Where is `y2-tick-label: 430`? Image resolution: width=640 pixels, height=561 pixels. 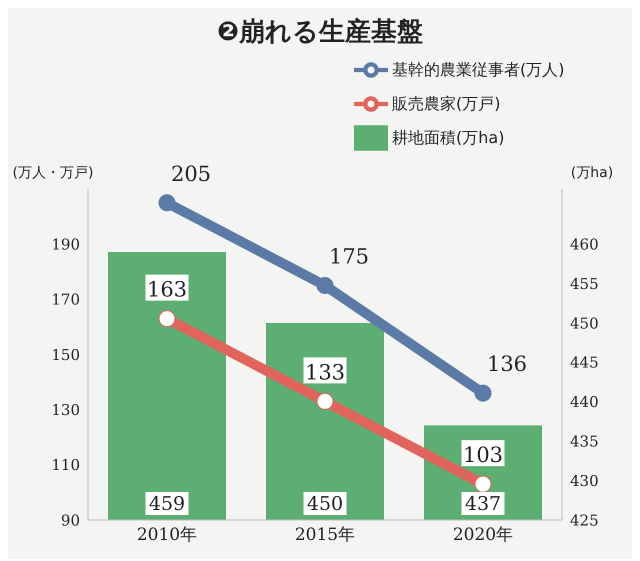 y2-tick-label: 430 is located at coordinates (584, 481).